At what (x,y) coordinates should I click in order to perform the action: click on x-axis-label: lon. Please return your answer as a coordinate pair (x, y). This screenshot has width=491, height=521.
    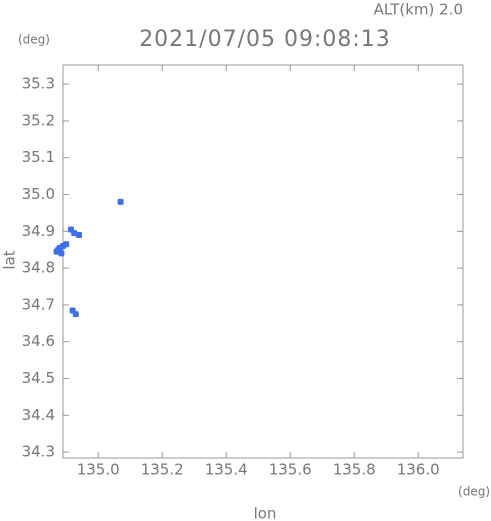
    Looking at the image, I should click on (265, 513).